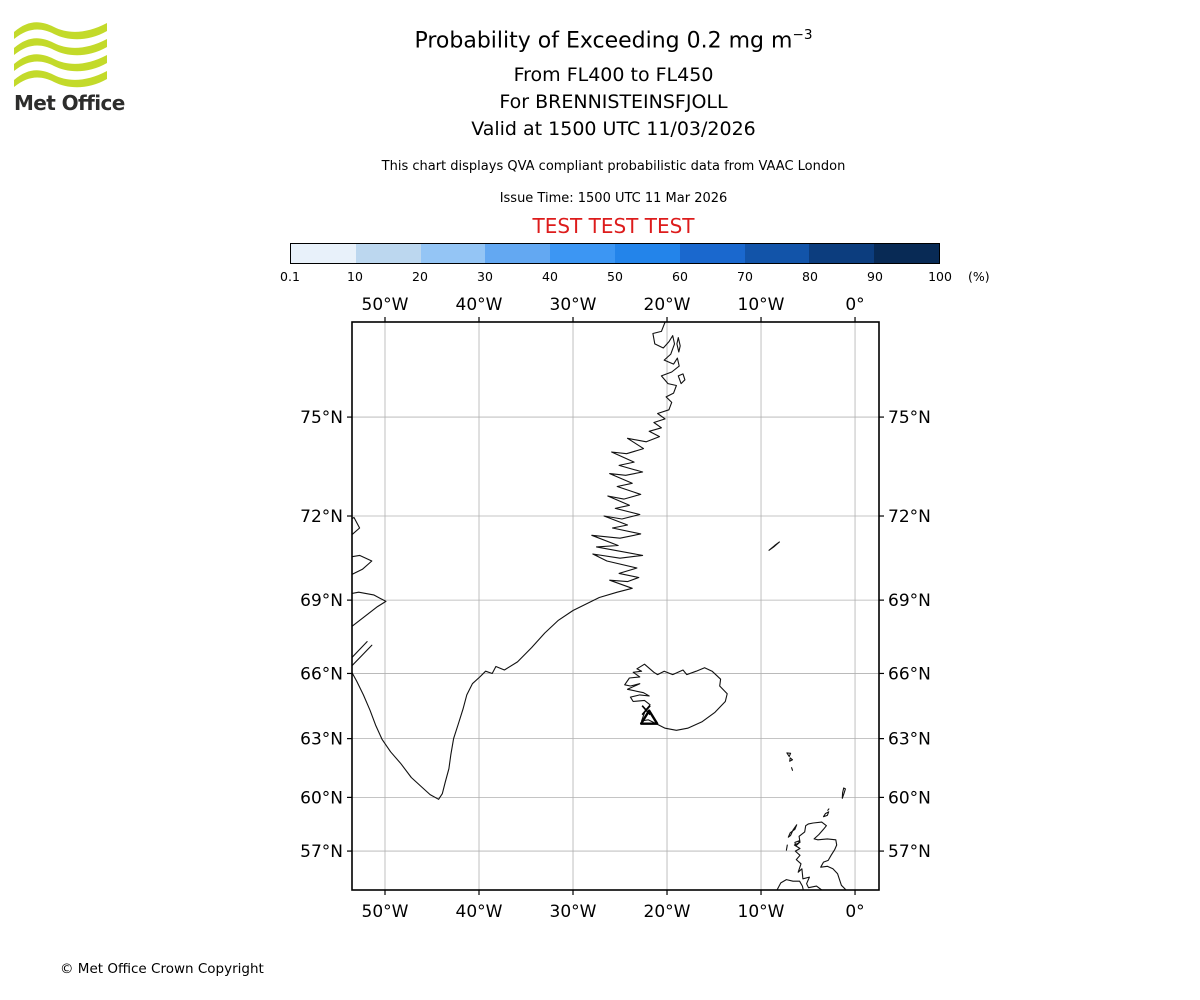  What do you see at coordinates (613, 198) in the screenshot?
I see `issue-time: Issue Time: 1500 UTC 11 Mar 2026` at bounding box center [613, 198].